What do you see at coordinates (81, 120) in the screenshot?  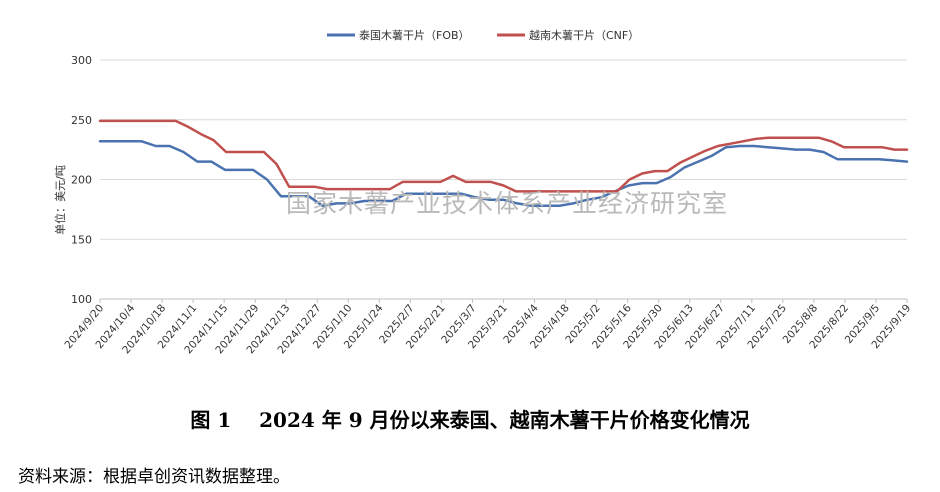 I see `y-tick-label: 250` at bounding box center [81, 120].